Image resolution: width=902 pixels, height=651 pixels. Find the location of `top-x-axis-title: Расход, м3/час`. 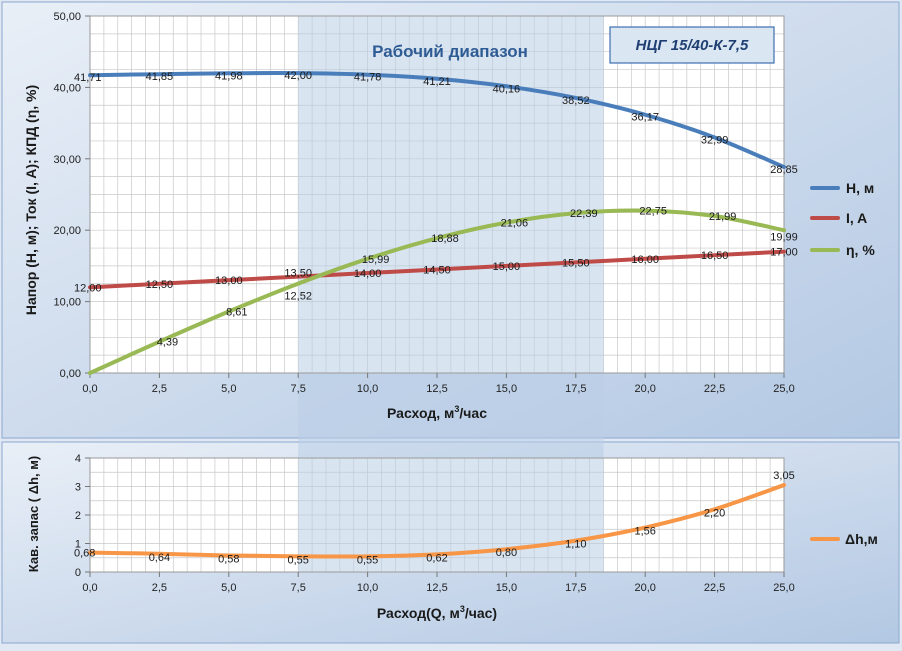

top-x-axis-title: Расход, м3/час is located at coordinates (437, 412).